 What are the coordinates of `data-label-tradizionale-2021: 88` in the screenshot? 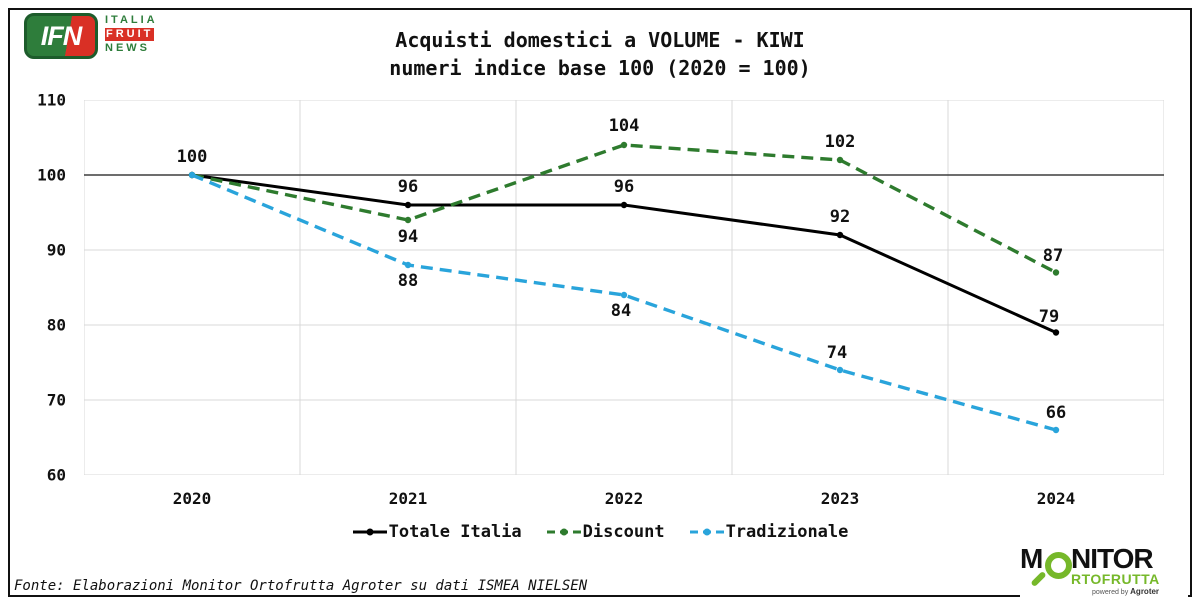 It's located at (408, 281).